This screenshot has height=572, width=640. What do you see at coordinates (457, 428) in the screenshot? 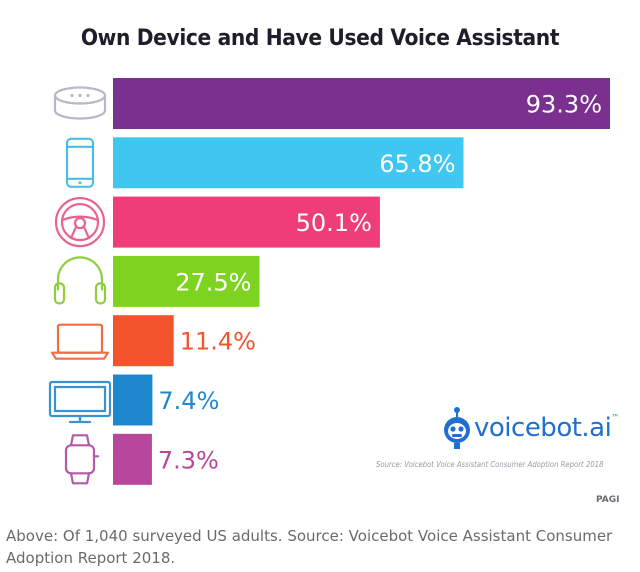
I see `voicebot-logo-icon` at bounding box center [457, 428].